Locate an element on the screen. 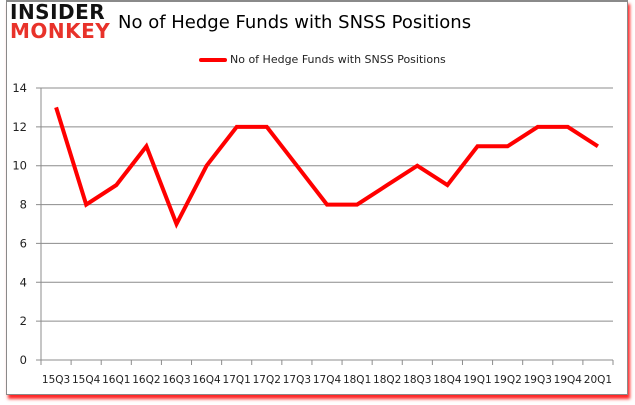  x-tick-label: 16Q3 is located at coordinates (176, 380).